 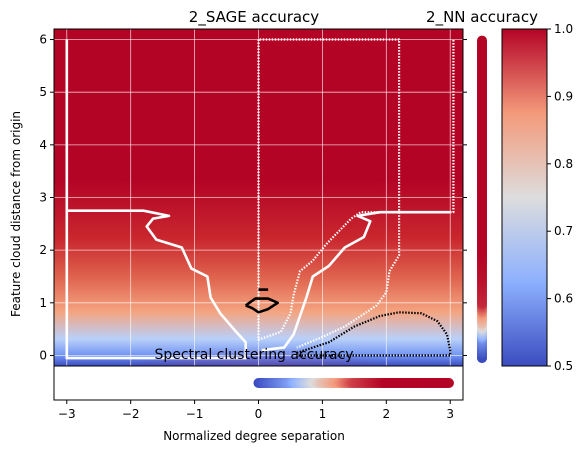 I want to click on nn-y-axis-ticks, so click(x=465, y=197).